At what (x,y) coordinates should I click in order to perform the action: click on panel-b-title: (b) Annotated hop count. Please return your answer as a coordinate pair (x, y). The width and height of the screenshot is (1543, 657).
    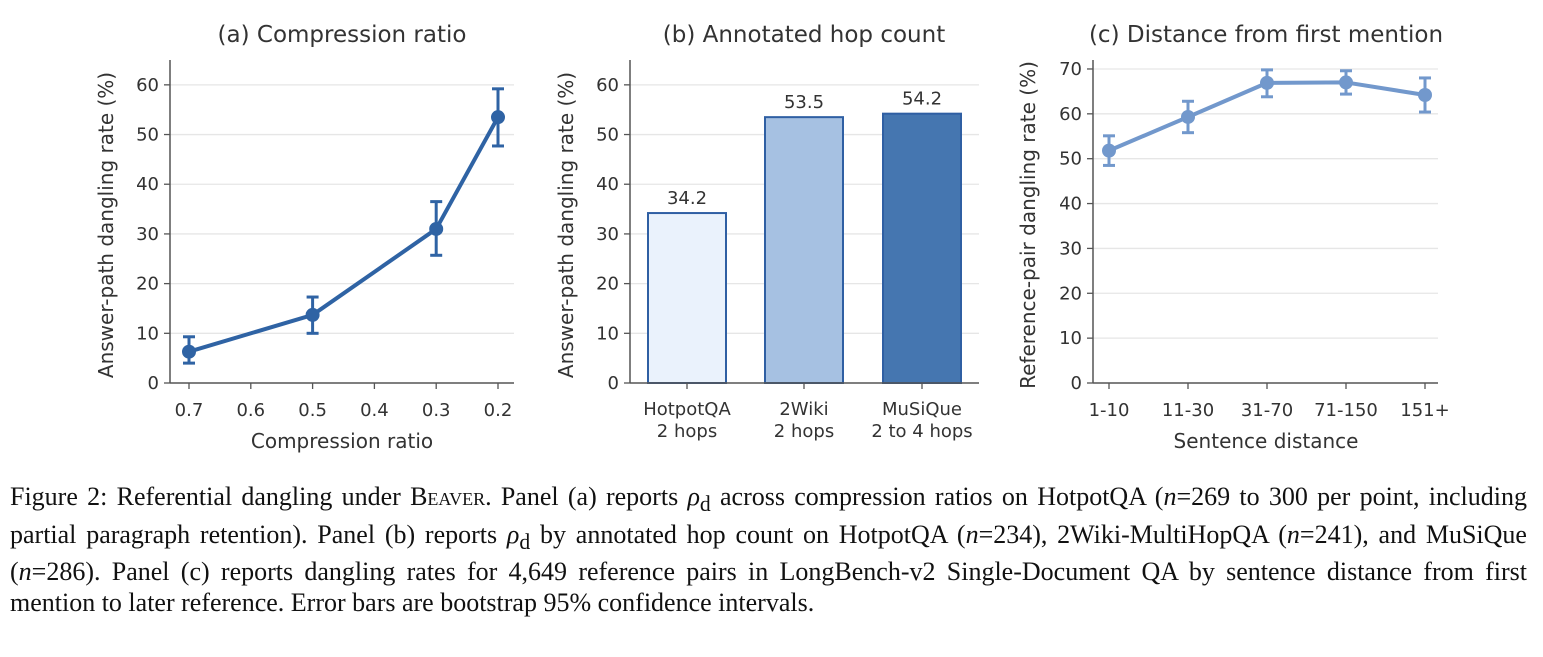
    Looking at the image, I should click on (804, 35).